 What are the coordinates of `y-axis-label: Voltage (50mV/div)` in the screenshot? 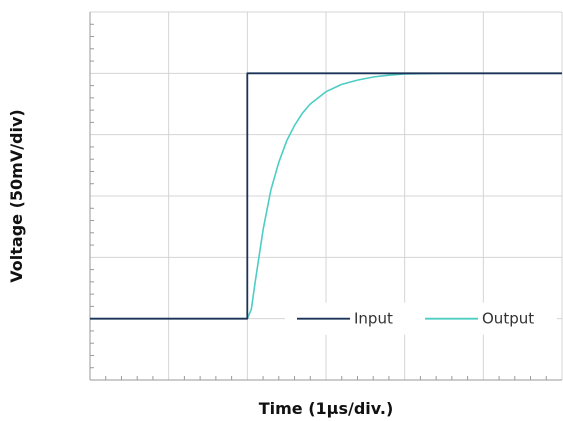 It's located at (16, 195).